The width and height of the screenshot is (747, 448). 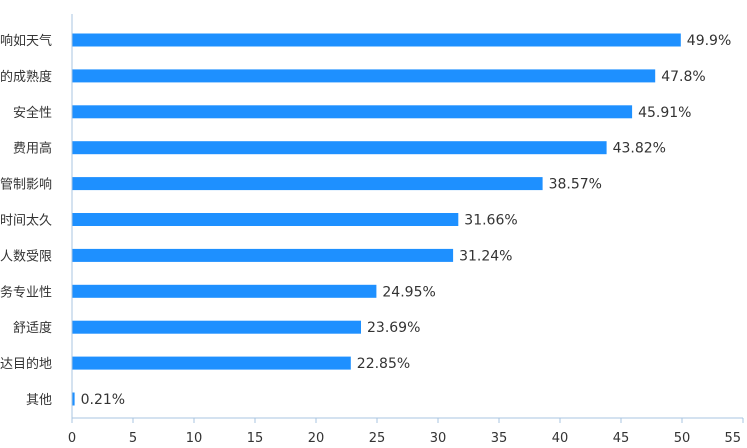 What do you see at coordinates (39, 400) in the screenshot?
I see `category-label: 其他` at bounding box center [39, 400].